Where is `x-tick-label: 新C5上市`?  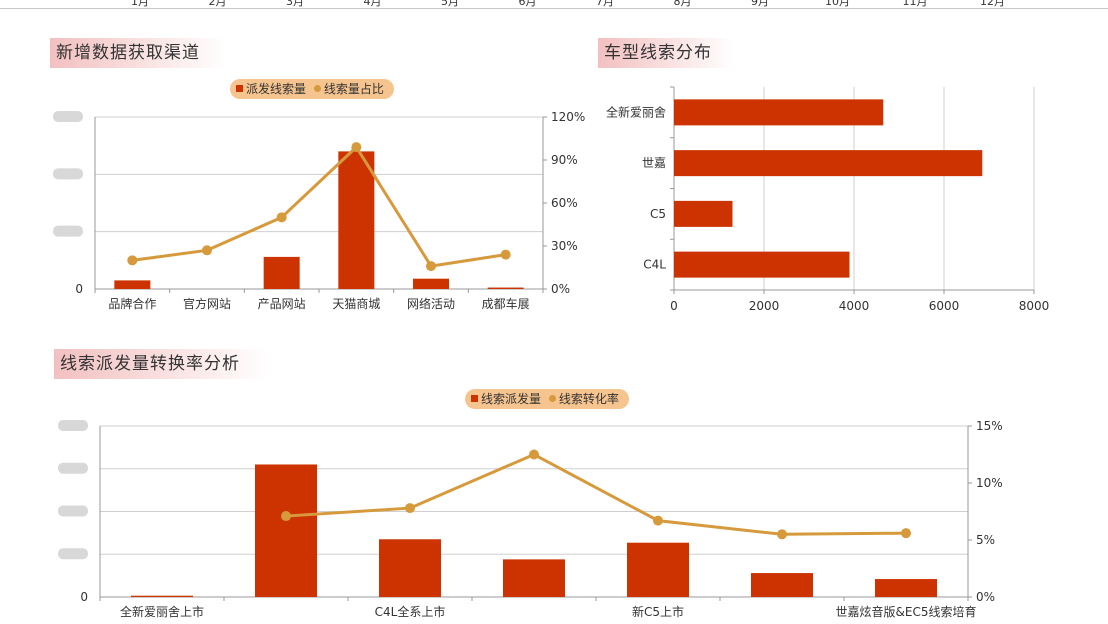 x-tick-label: 新C5上市 is located at coordinates (658, 611).